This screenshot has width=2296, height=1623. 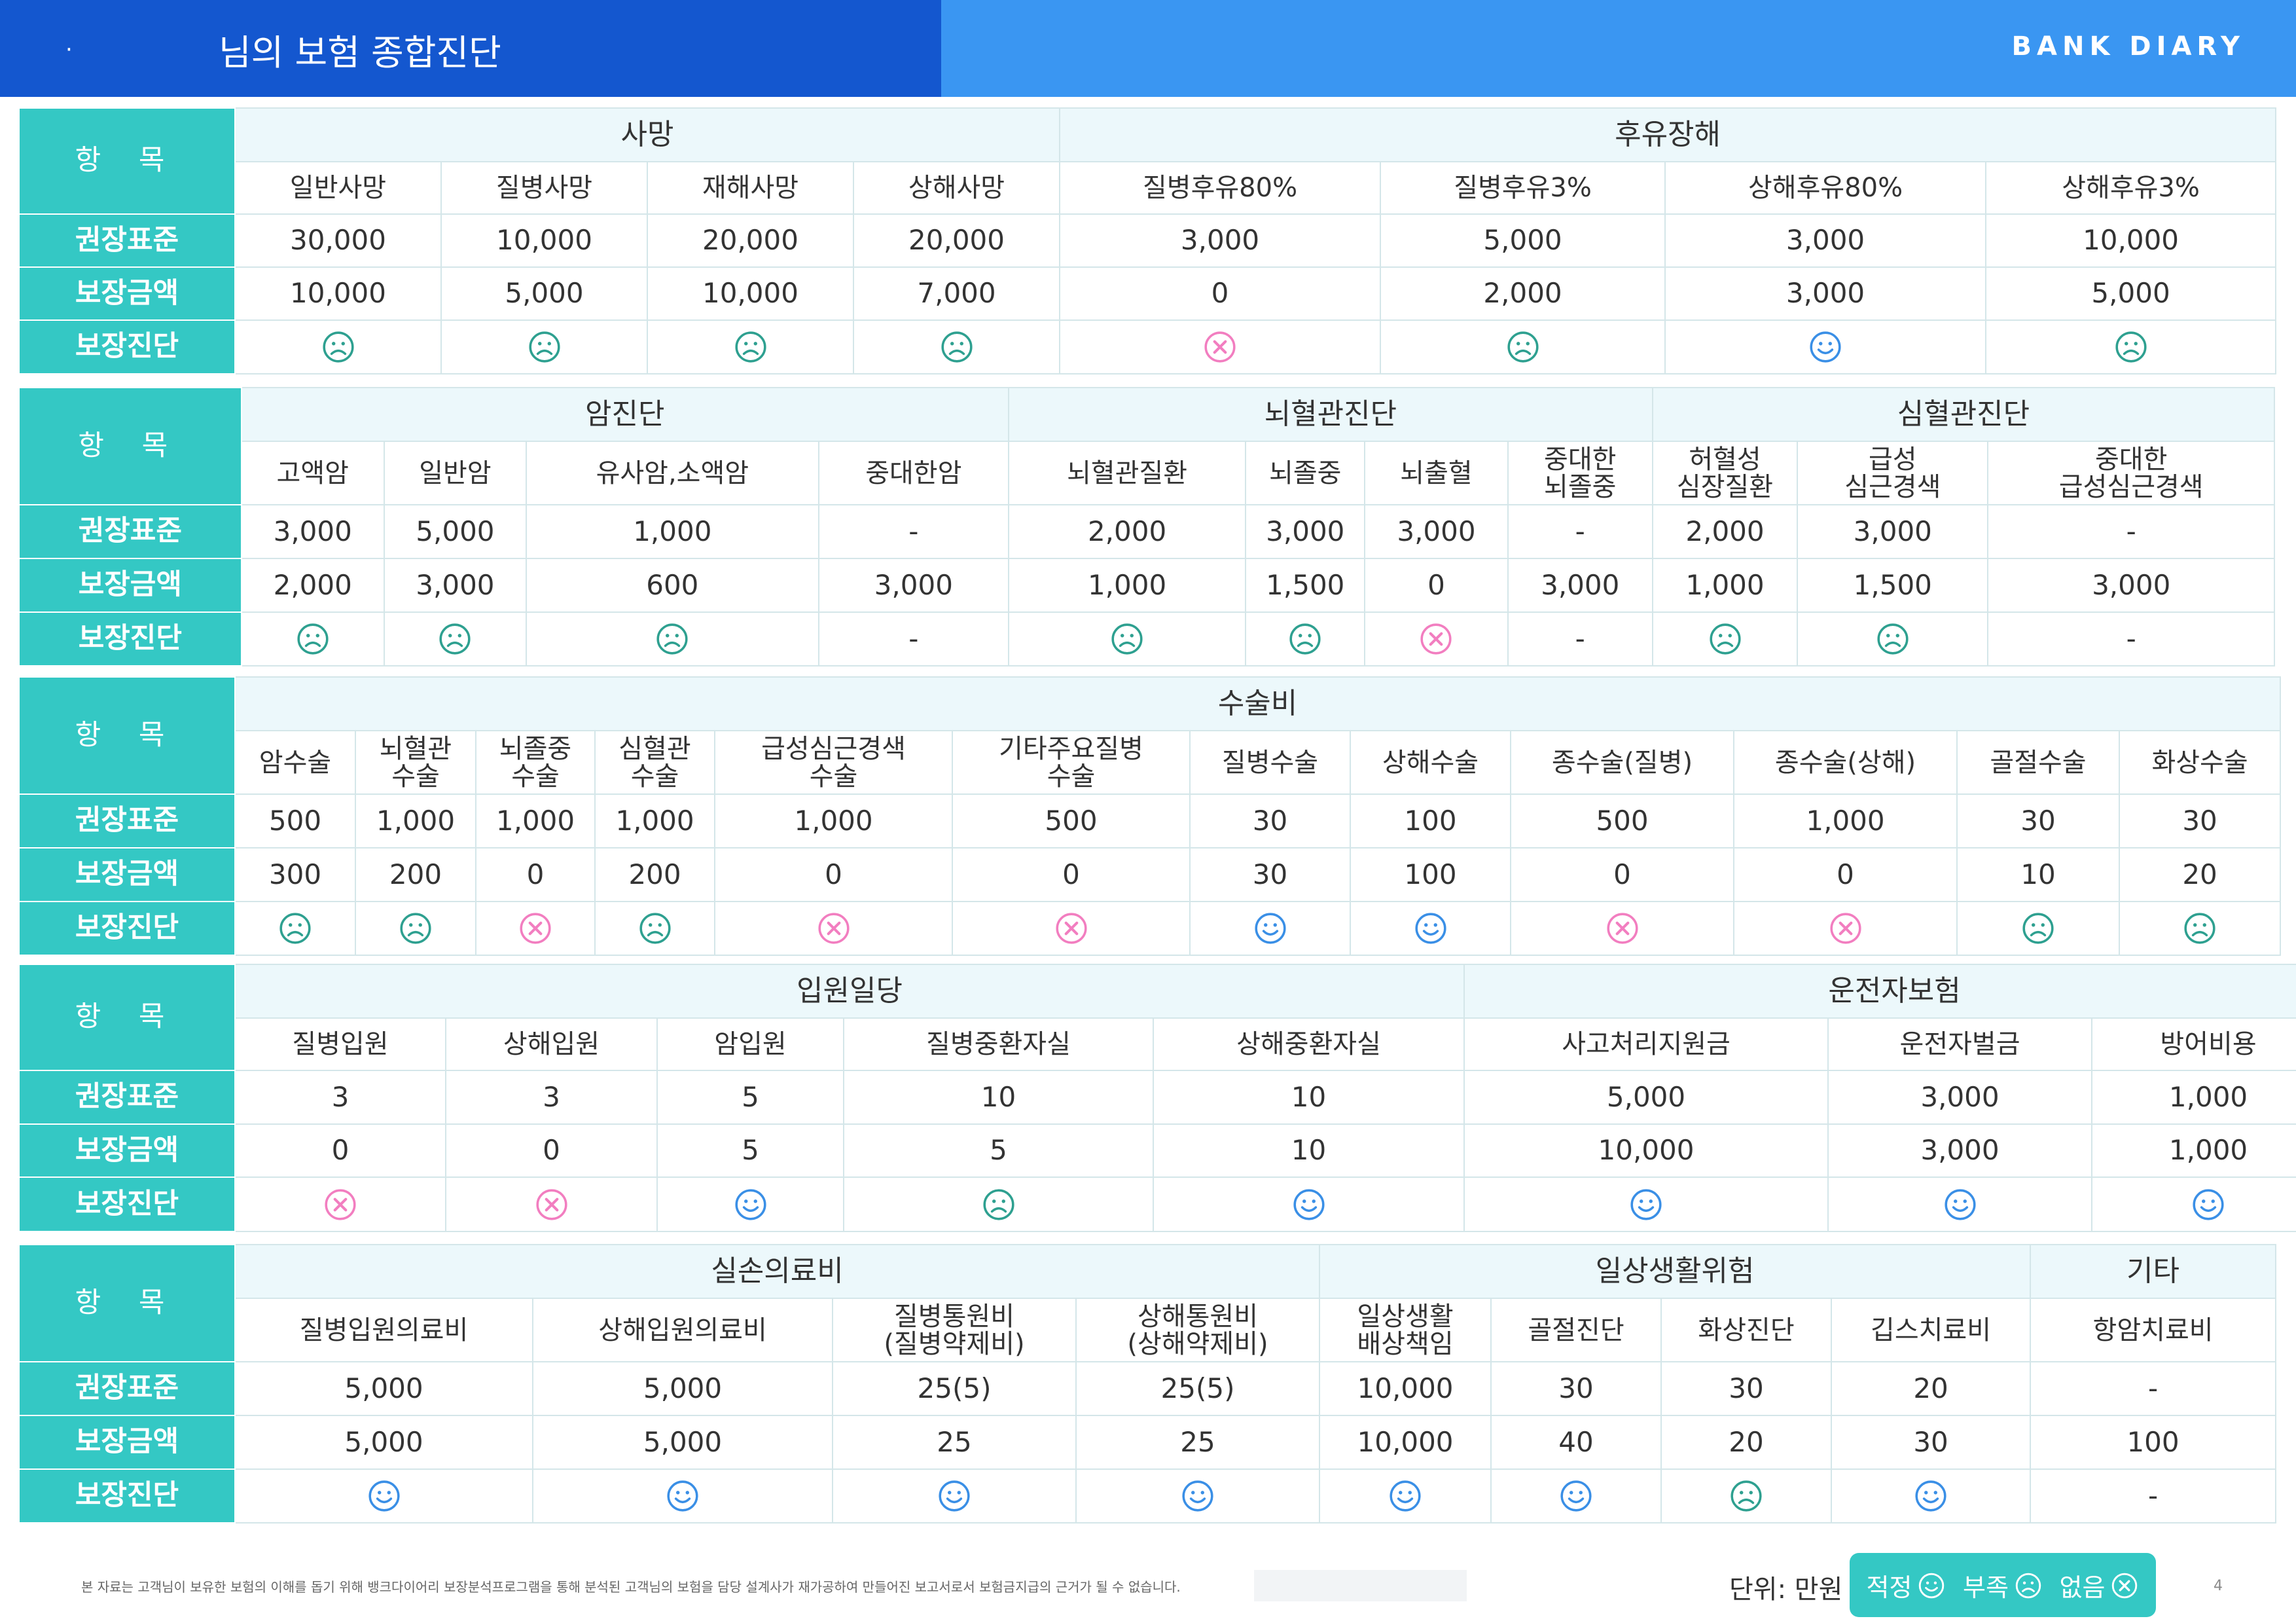 I want to click on group-row: 항 목 사망 후유장해, so click(x=1147, y=161).